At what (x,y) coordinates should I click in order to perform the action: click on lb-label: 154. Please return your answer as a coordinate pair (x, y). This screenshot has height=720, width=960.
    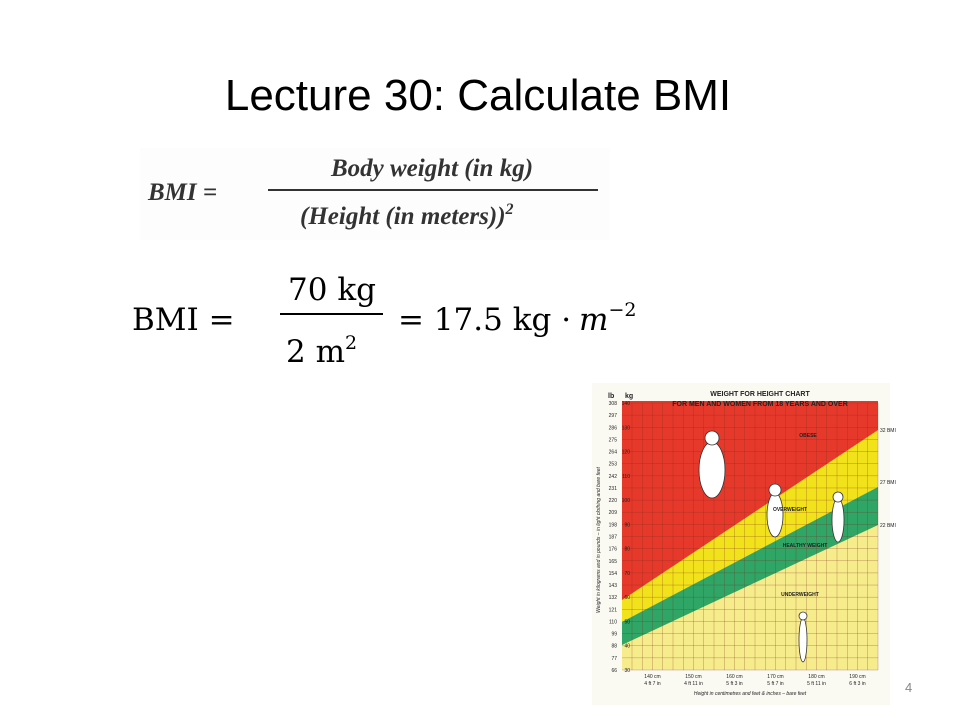
    Looking at the image, I should click on (613, 574).